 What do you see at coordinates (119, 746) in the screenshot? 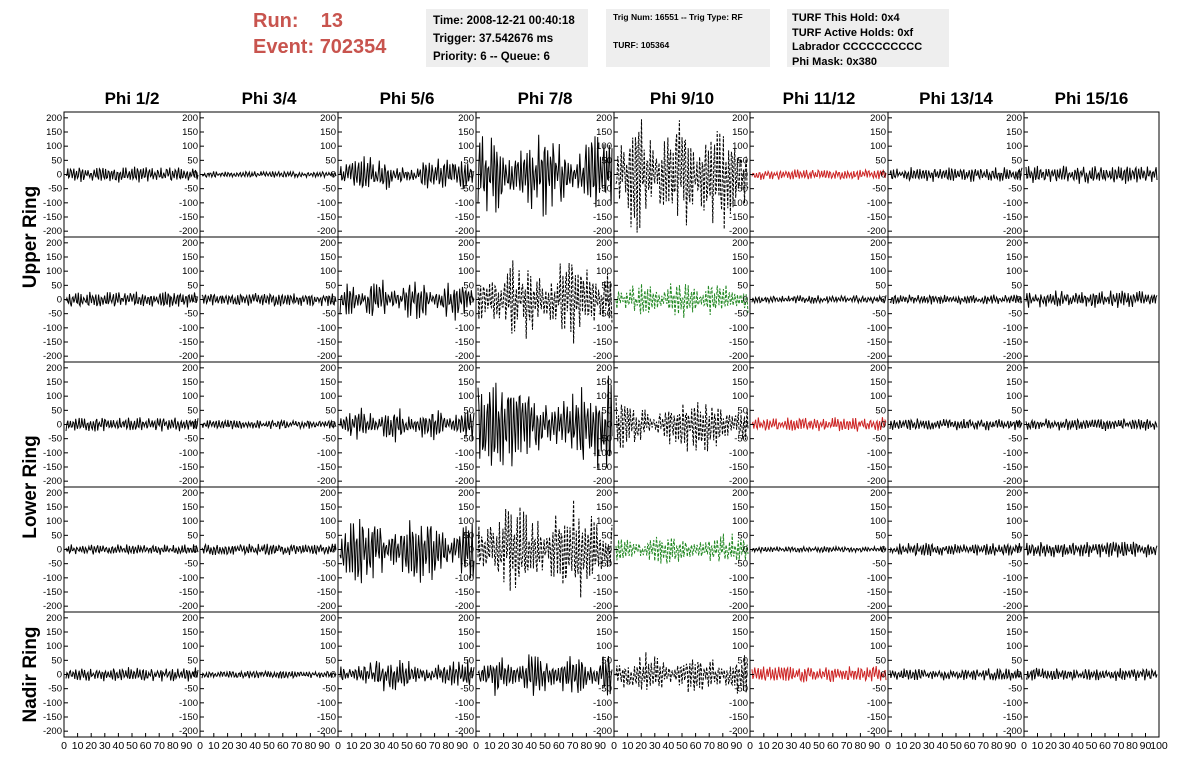
I see `x-tick-label: 40` at bounding box center [119, 746].